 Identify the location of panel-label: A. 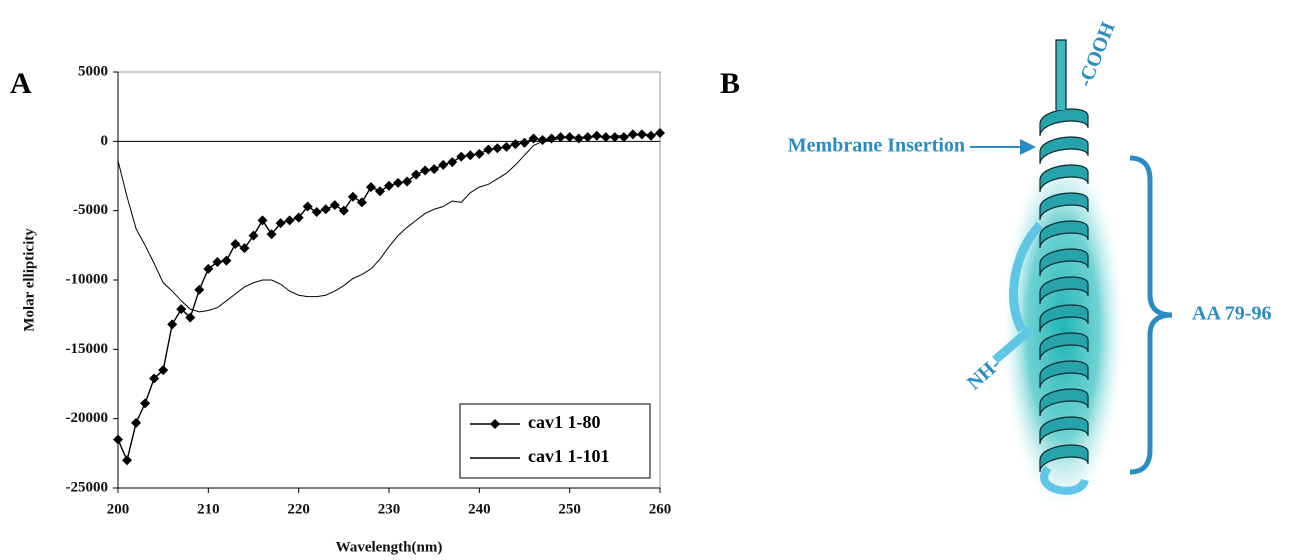
(21, 83).